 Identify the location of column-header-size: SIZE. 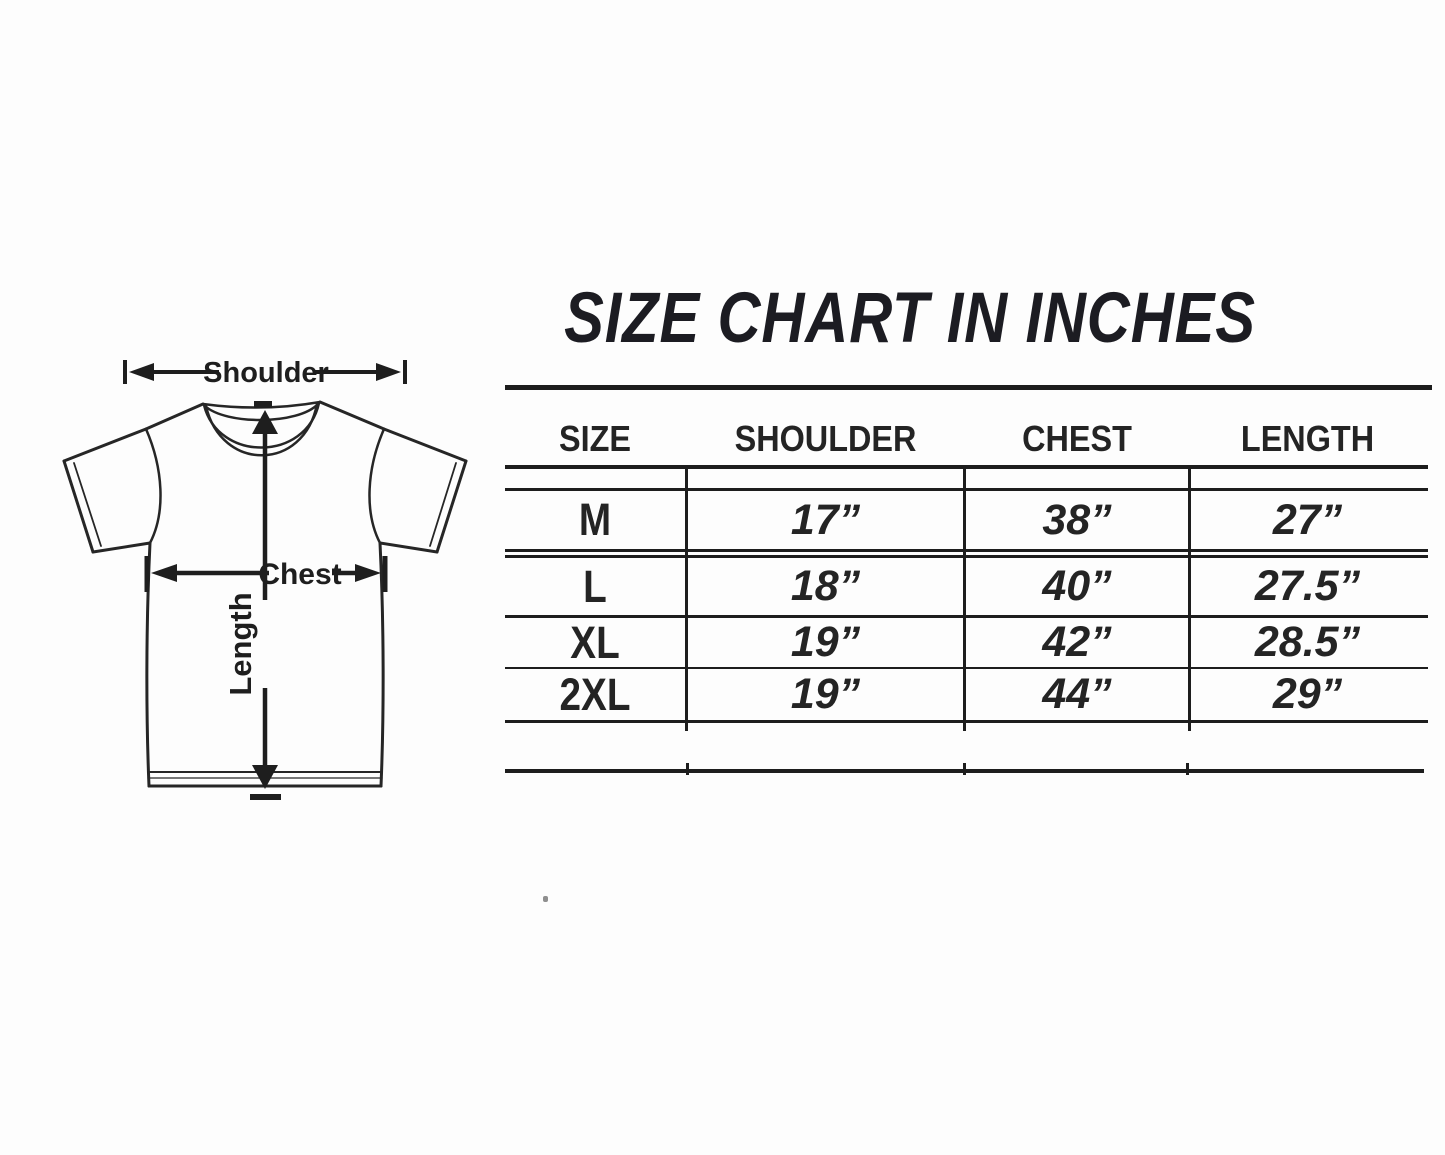
(594, 438).